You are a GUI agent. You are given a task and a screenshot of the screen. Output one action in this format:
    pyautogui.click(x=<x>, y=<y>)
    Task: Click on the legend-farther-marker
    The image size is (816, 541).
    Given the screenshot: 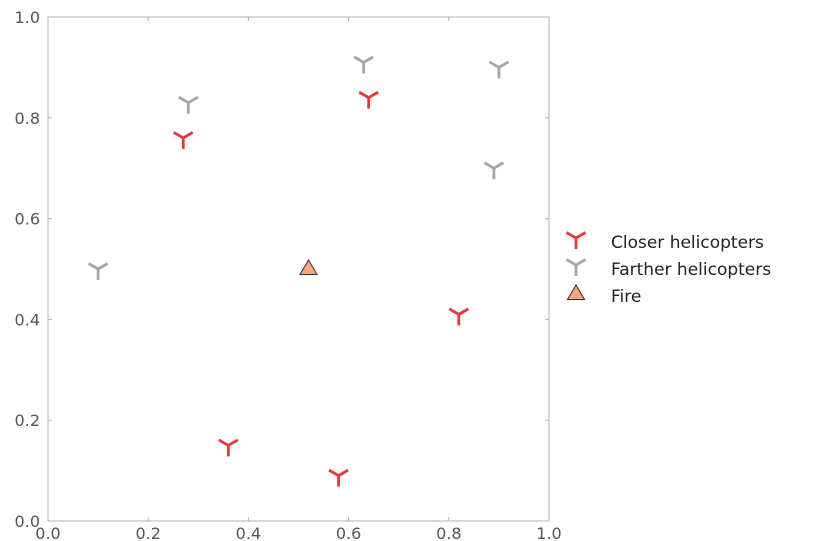 What is the action you would take?
    pyautogui.click(x=576, y=267)
    